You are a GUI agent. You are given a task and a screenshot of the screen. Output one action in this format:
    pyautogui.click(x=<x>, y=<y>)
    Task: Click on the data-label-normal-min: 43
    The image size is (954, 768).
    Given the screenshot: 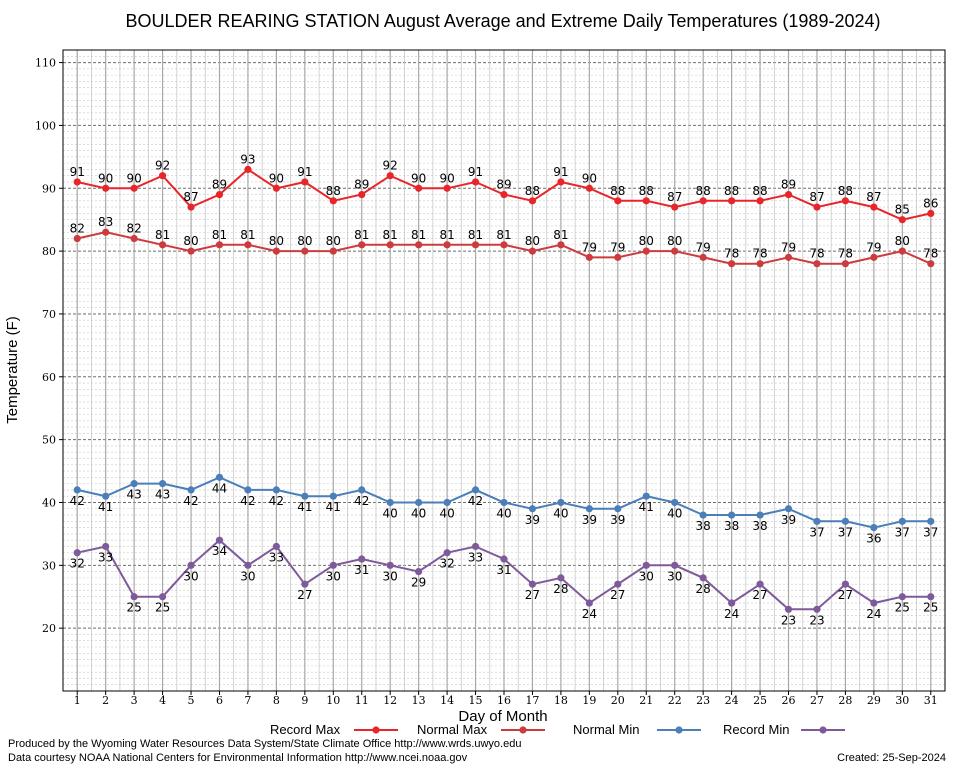 What is the action you would take?
    pyautogui.click(x=133, y=495)
    